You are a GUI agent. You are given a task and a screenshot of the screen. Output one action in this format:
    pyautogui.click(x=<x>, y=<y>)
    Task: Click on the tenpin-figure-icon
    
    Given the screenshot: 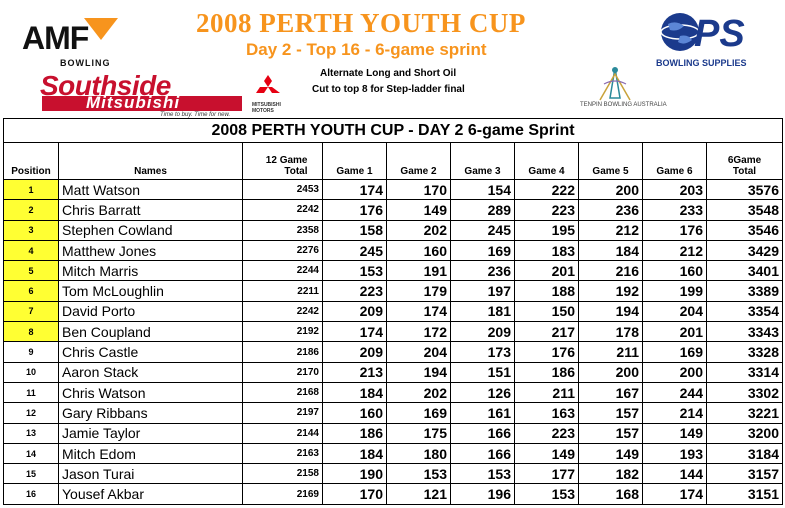 What is the action you would take?
    pyautogui.click(x=615, y=84)
    